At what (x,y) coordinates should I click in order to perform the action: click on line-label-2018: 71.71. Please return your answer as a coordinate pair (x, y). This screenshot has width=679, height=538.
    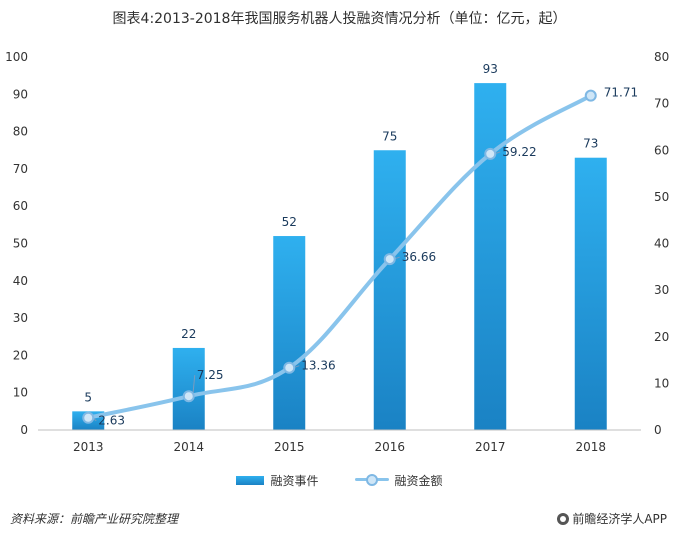
    Looking at the image, I should click on (621, 93).